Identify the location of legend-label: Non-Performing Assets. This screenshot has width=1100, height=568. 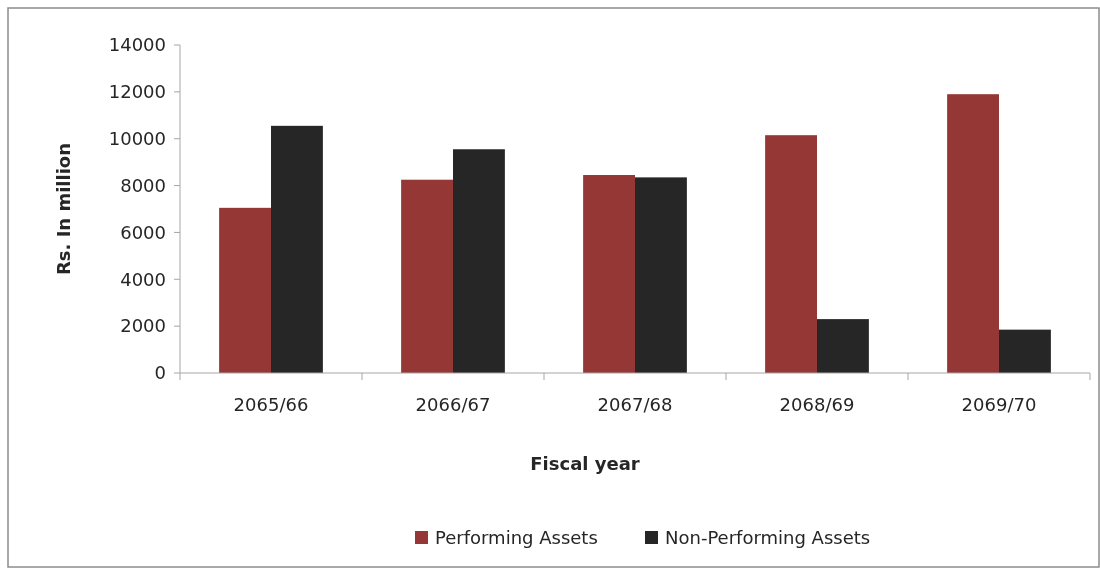
(768, 538).